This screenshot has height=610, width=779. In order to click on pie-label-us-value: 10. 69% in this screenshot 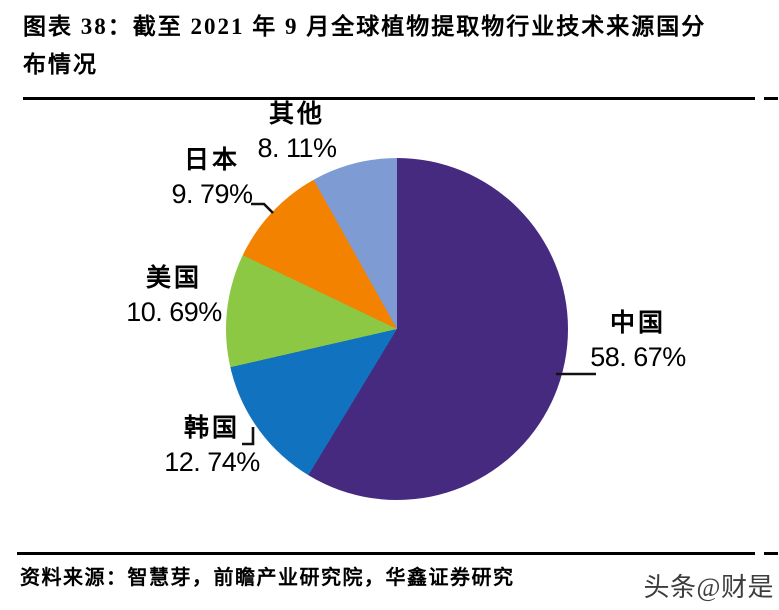, I will do `click(174, 312)`.